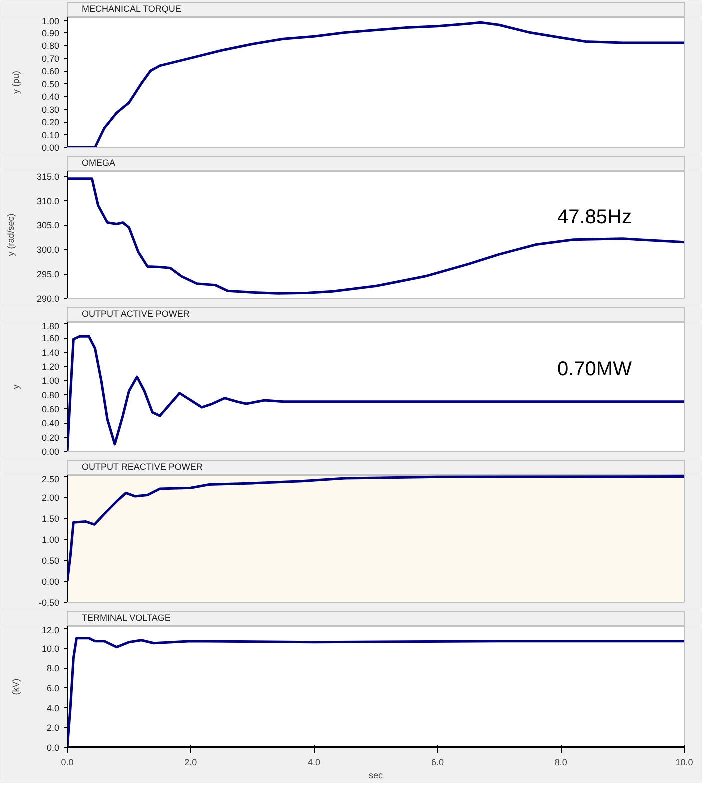 Image resolution: width=703 pixels, height=787 pixels. I want to click on x-tick-label: 6.0, so click(437, 763).